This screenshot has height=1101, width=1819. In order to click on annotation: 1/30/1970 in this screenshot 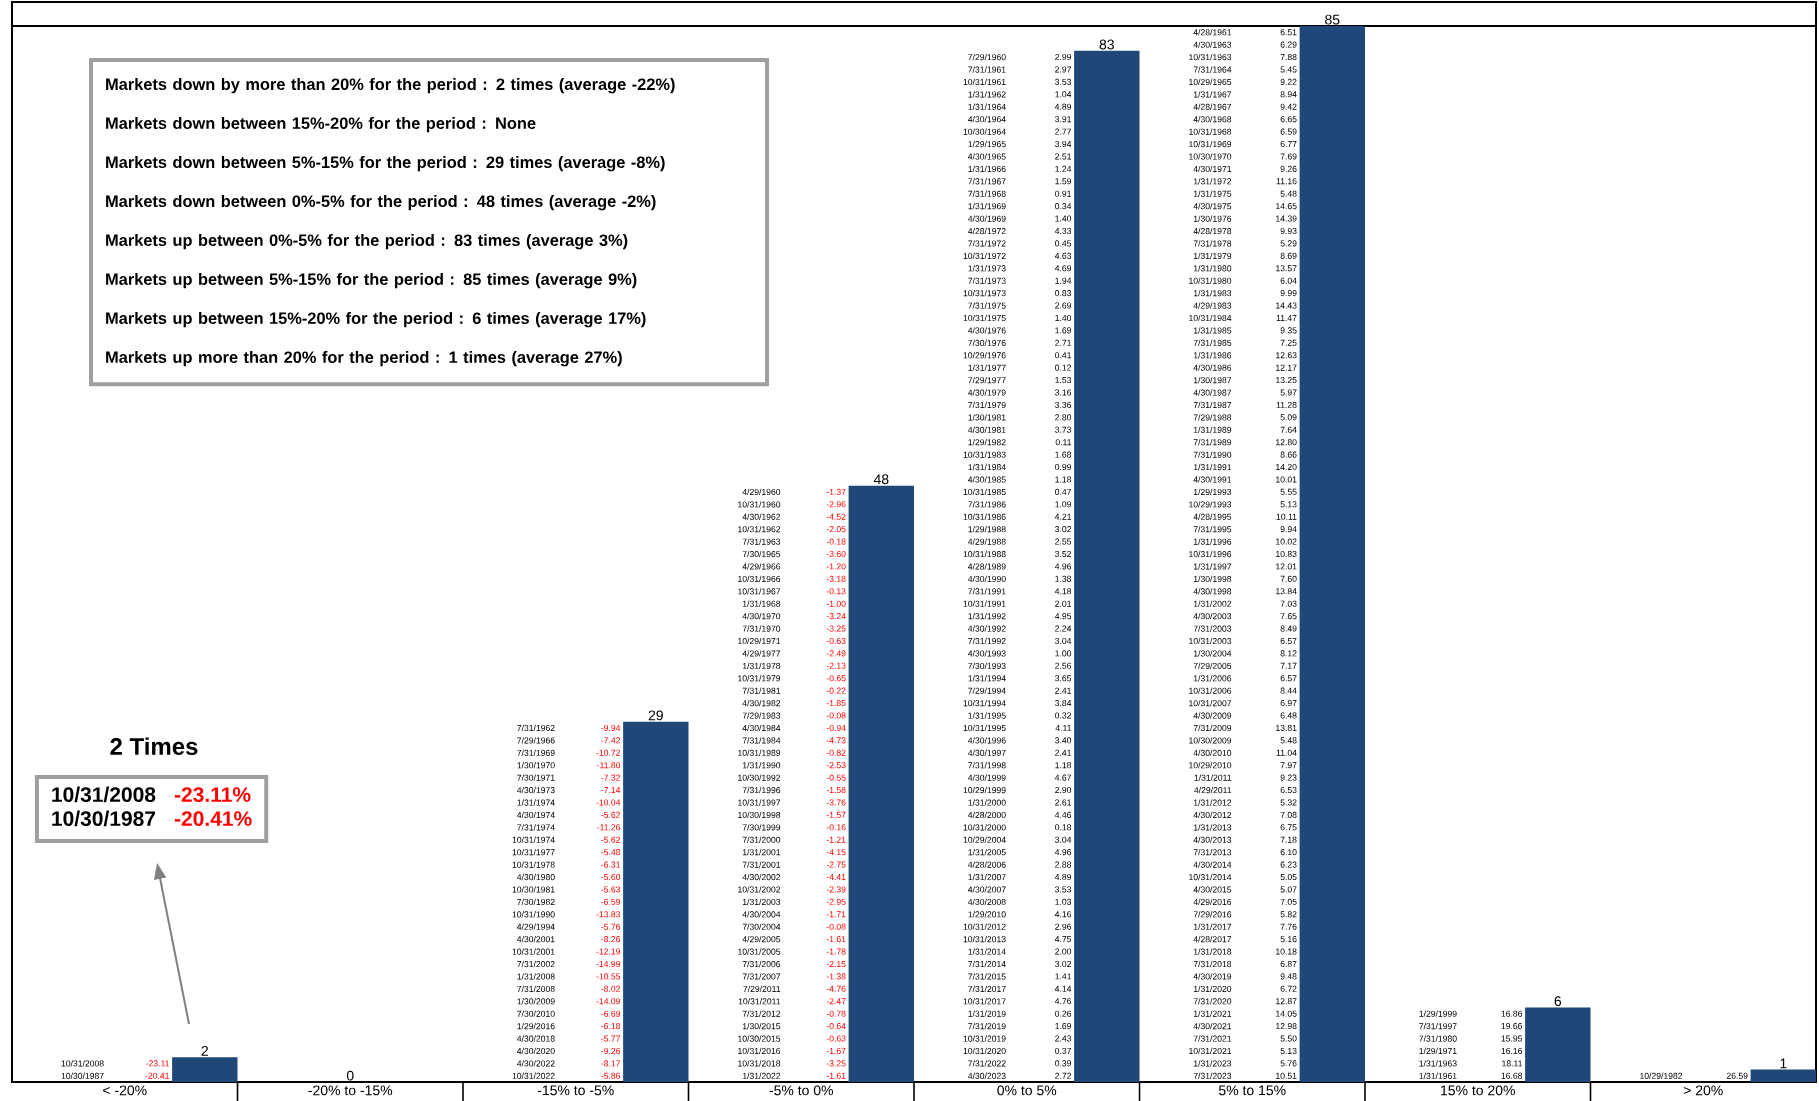, I will do `click(536, 765)`.